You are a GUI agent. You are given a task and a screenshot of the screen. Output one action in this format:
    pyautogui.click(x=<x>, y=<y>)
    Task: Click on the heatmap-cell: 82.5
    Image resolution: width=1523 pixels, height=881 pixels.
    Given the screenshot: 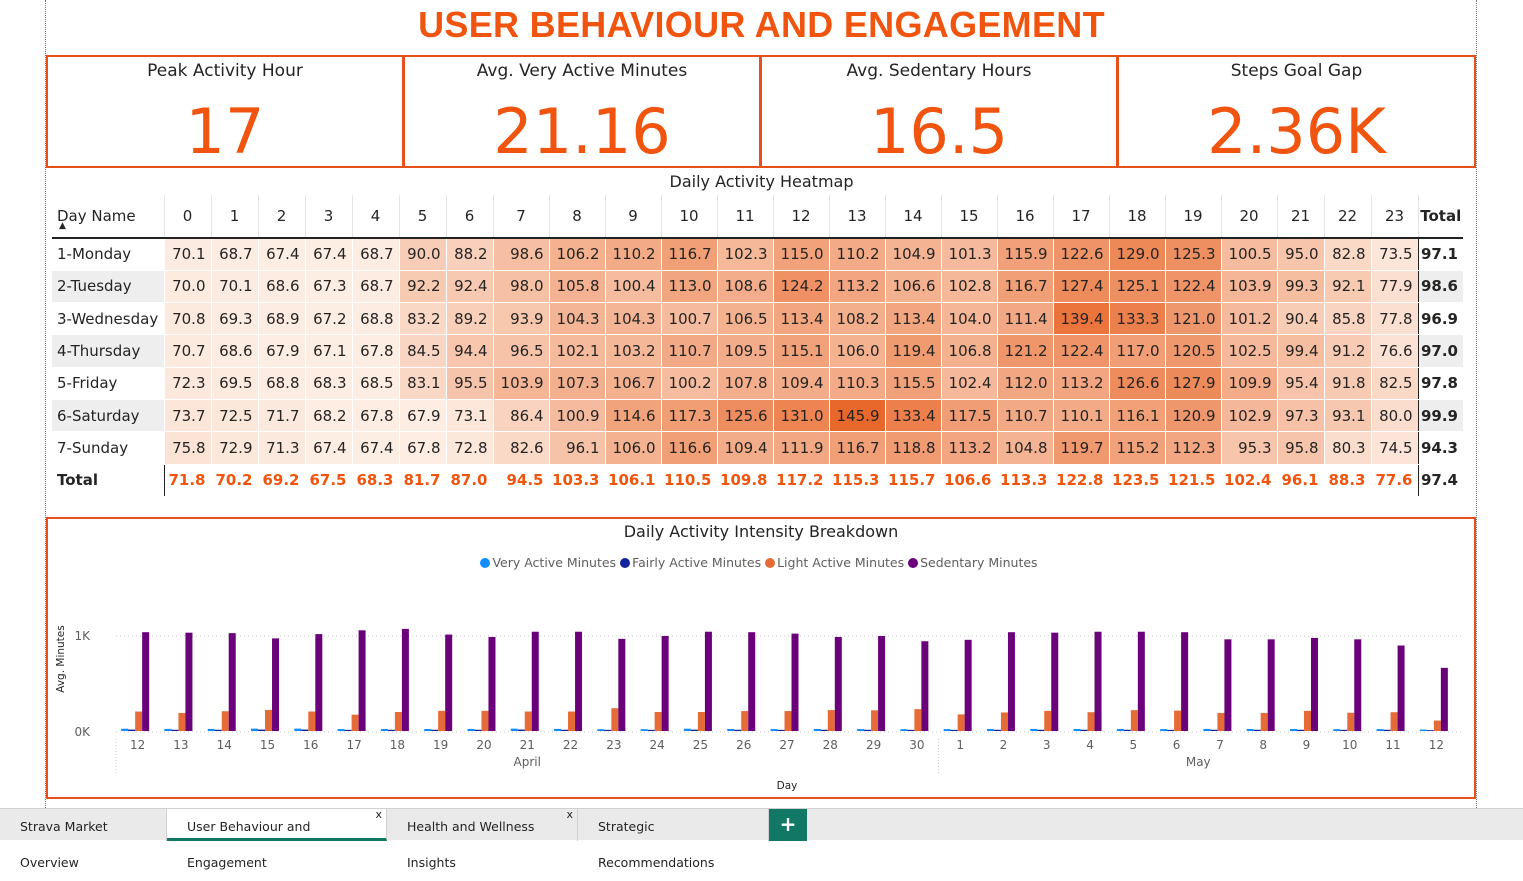 What is the action you would take?
    pyautogui.click(x=1394, y=383)
    